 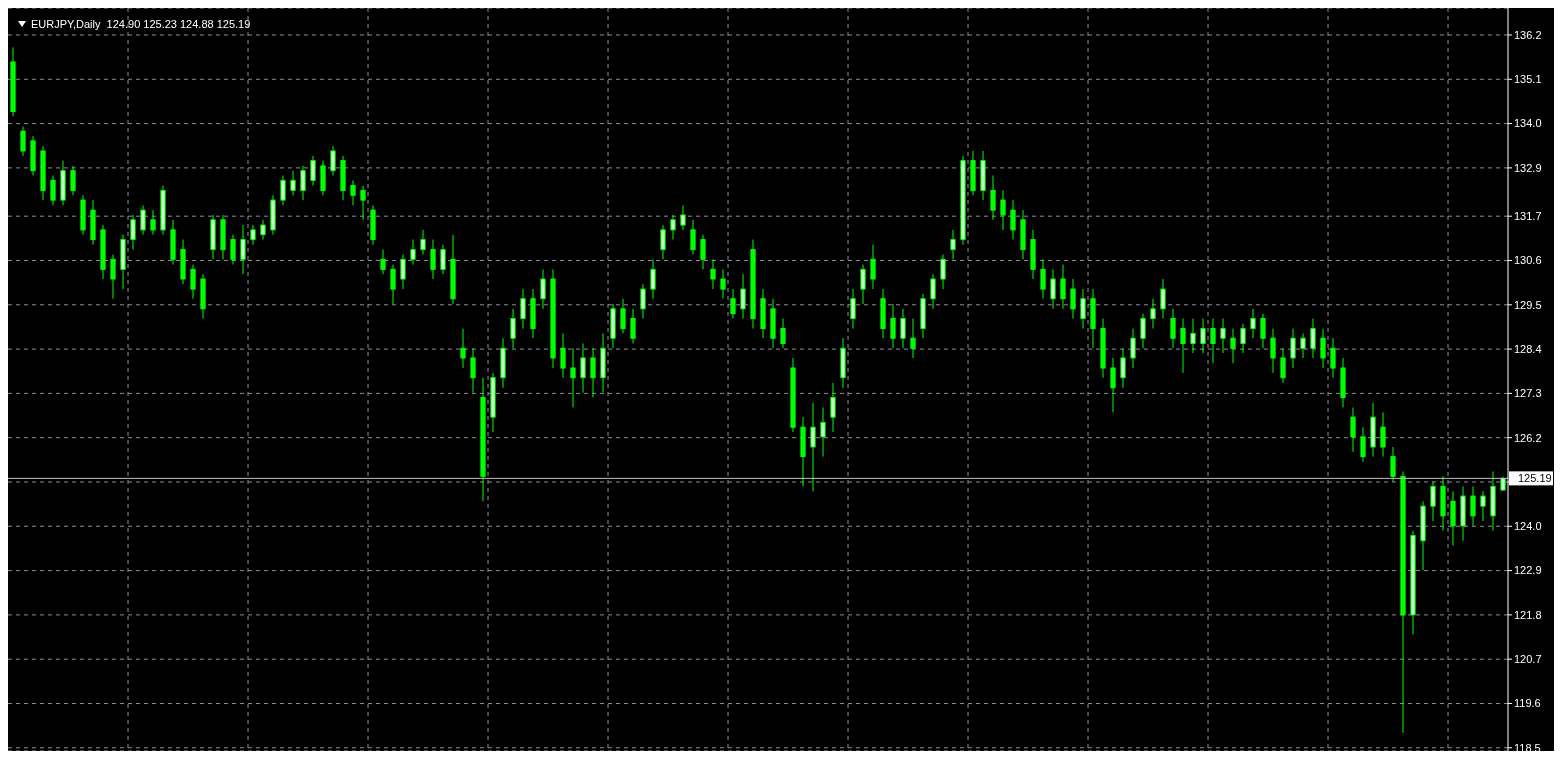 I want to click on y-tick-label: 130.6, so click(x=1528, y=260).